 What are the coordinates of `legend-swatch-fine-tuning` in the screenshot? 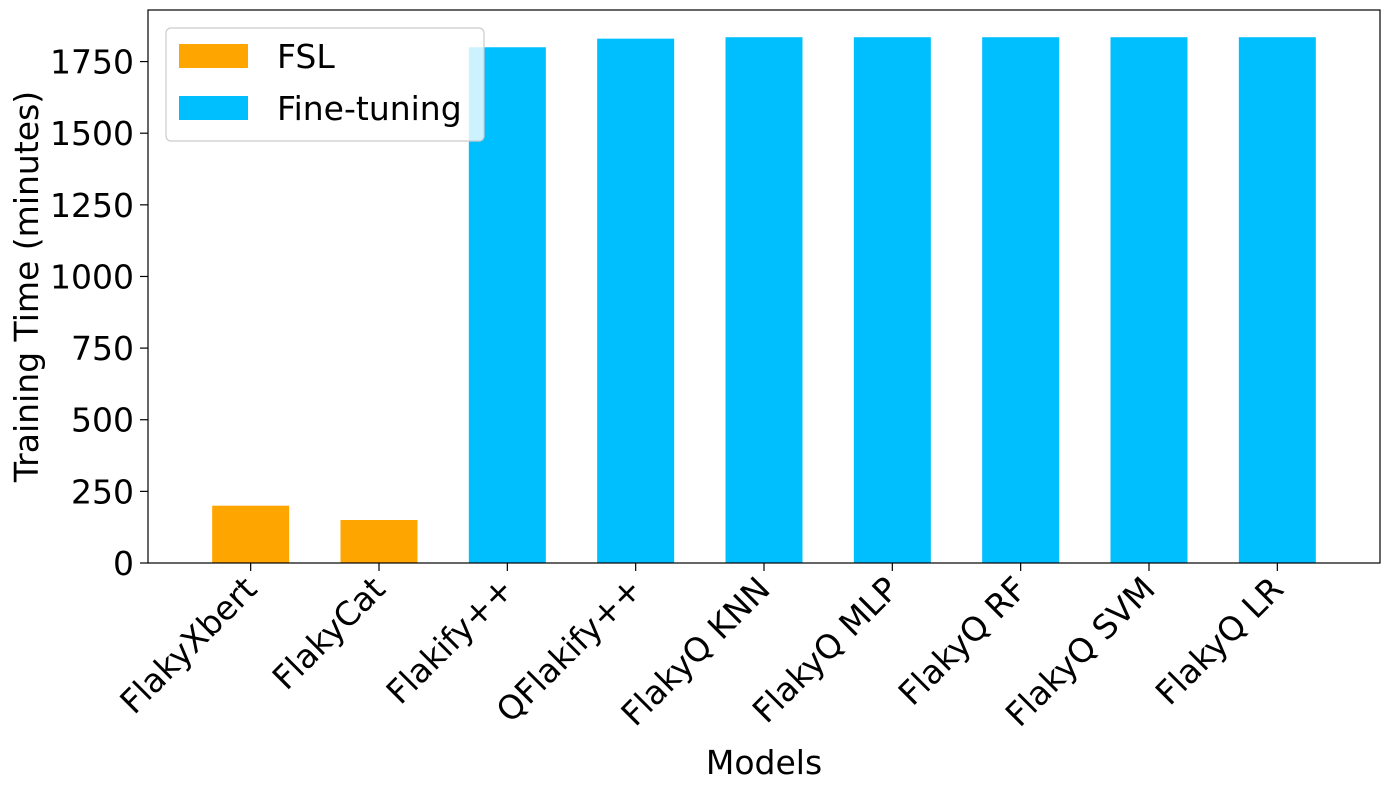 It's located at (213, 108).